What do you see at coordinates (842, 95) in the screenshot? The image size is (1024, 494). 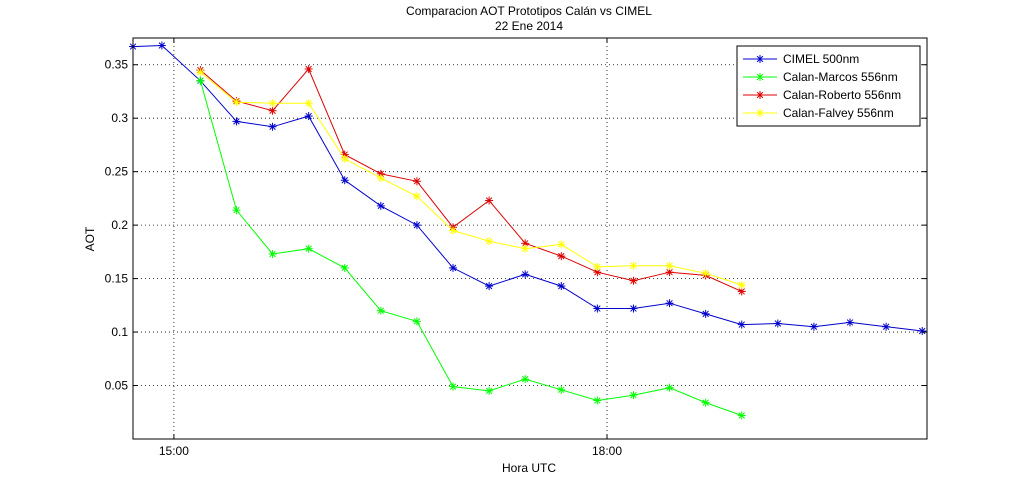 I see `legend-label: Calan-Roberto 556nm` at bounding box center [842, 95].